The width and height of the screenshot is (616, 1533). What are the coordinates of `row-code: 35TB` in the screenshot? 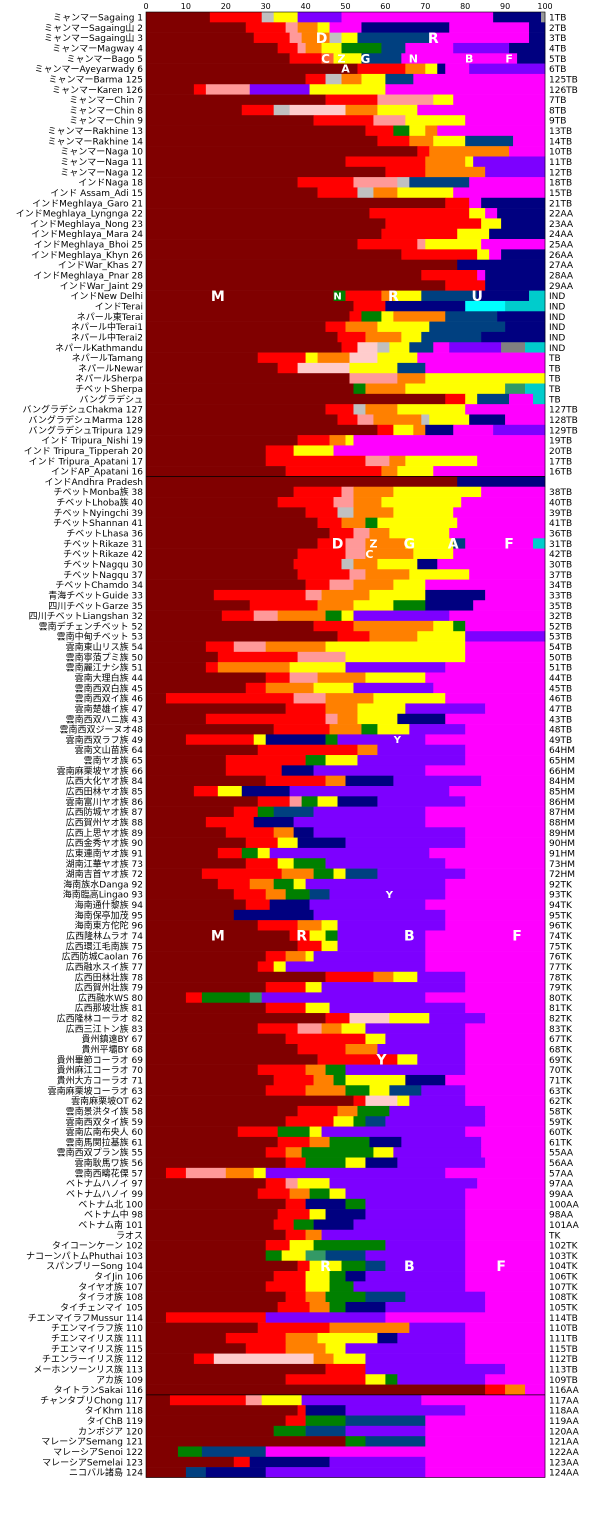 It's located at (560, 607).